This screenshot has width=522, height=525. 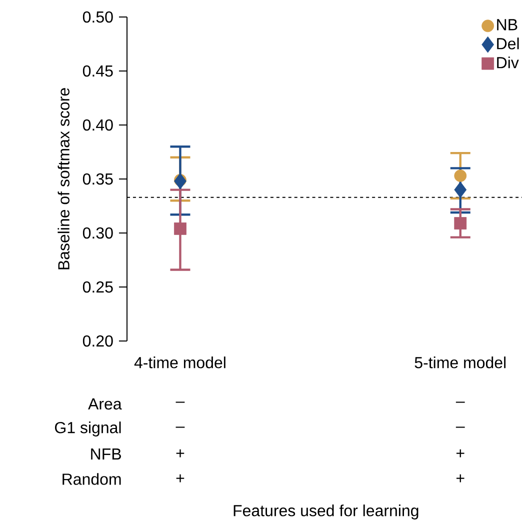 I want to click on text: G1 signal, so click(x=88, y=429).